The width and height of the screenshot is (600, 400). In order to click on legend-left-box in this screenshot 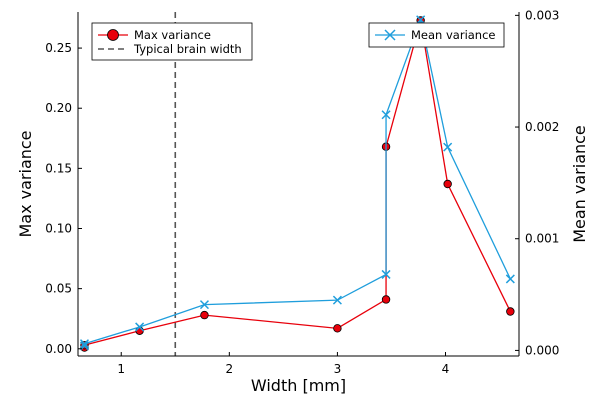, I will do `click(172, 41)`.